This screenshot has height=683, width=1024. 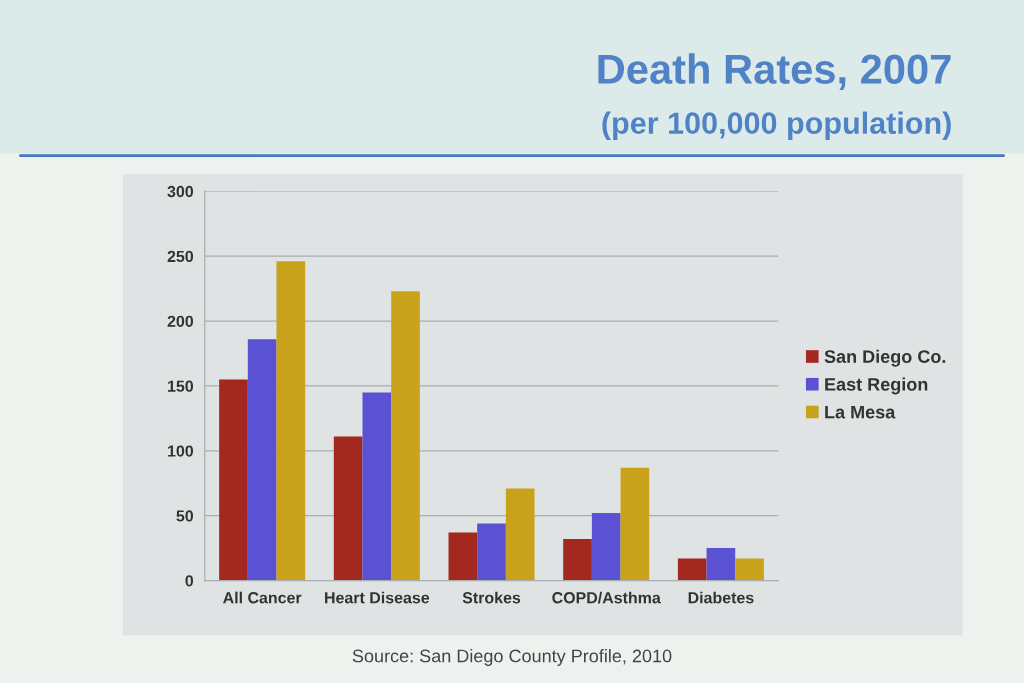 I want to click on legend-label: East Region, so click(x=876, y=386).